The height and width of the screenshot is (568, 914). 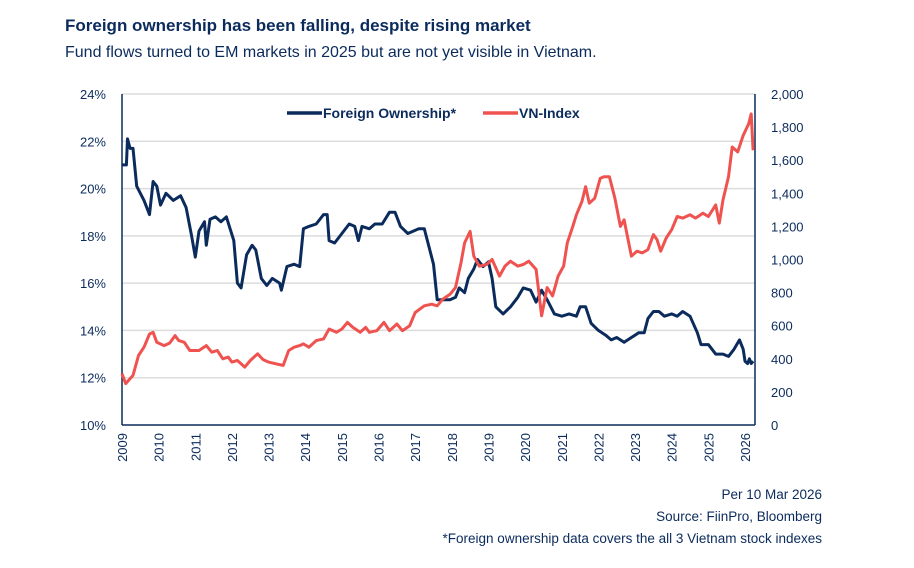 What do you see at coordinates (672, 447) in the screenshot?
I see `x-tick-label: 2024` at bounding box center [672, 447].